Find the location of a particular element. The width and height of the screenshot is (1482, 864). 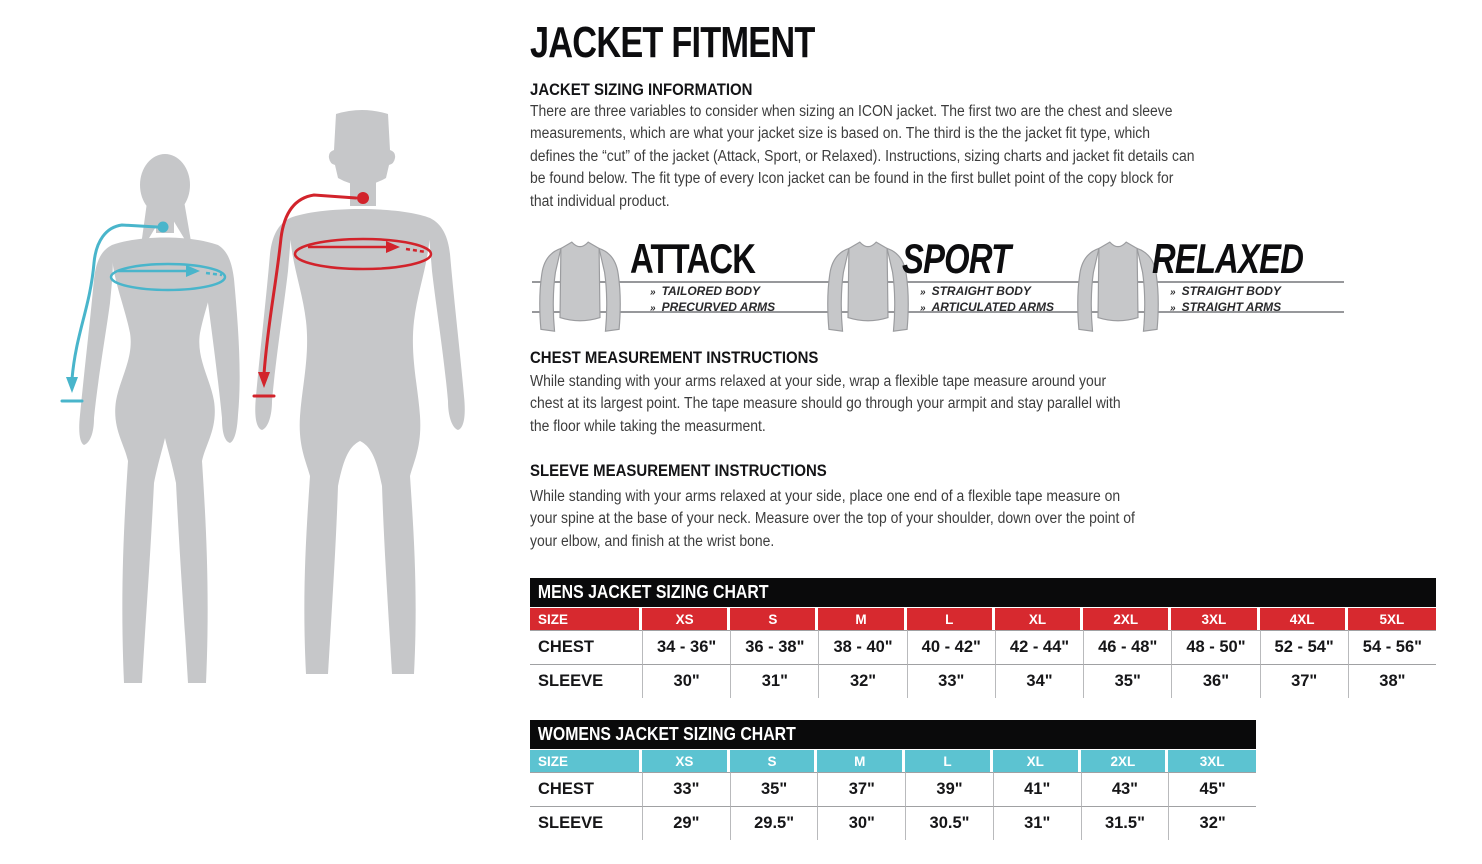

size-header: 5XL is located at coordinates (1391, 619).